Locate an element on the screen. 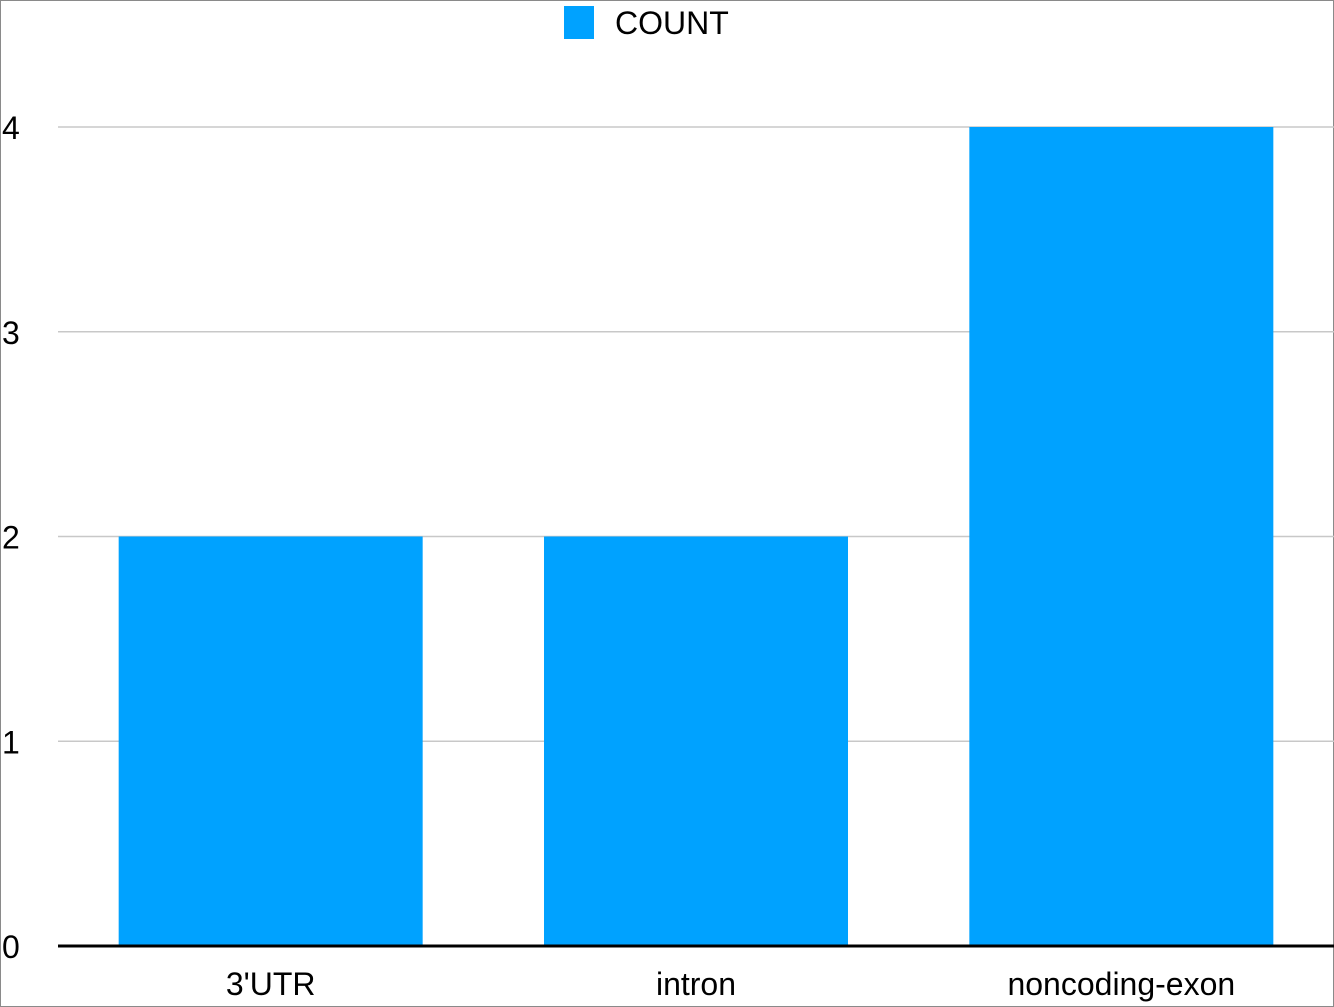 The image size is (1334, 1007). legend-label-count: COUNT is located at coordinates (672, 23).